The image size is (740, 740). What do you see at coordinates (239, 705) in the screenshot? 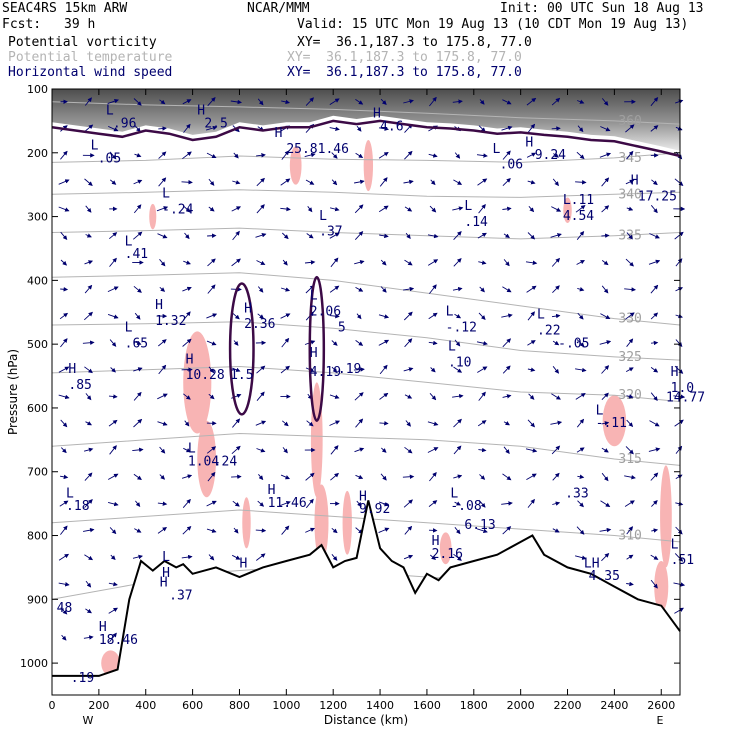
I see `x-tick-label-4: 800` at bounding box center [239, 705].